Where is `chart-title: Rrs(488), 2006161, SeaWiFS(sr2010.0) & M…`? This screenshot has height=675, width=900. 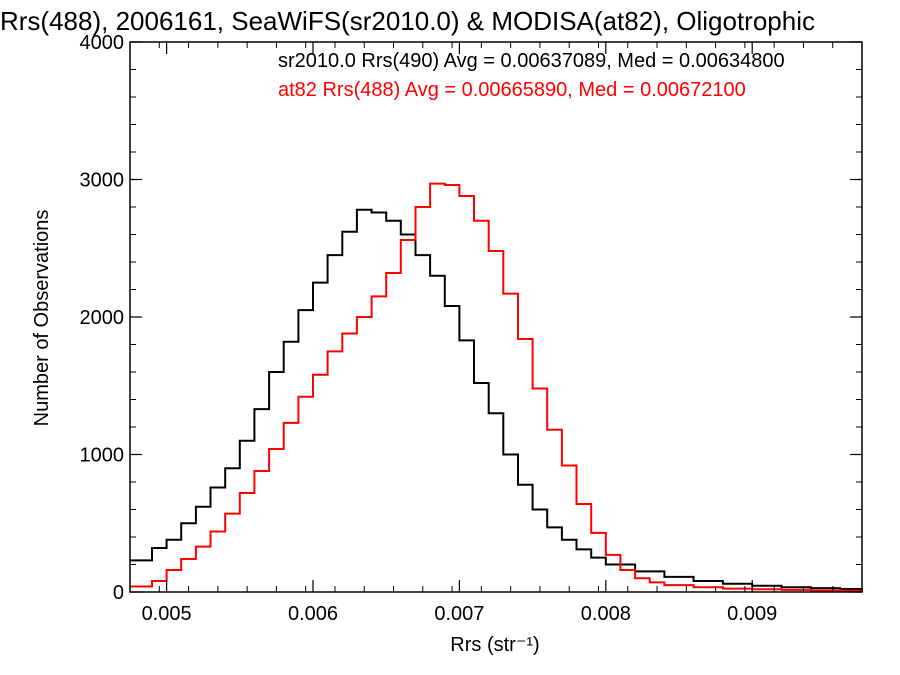 chart-title: Rrs(488), 2006161, SeaWiFS(sr2010.0) & M… is located at coordinates (407, 21).